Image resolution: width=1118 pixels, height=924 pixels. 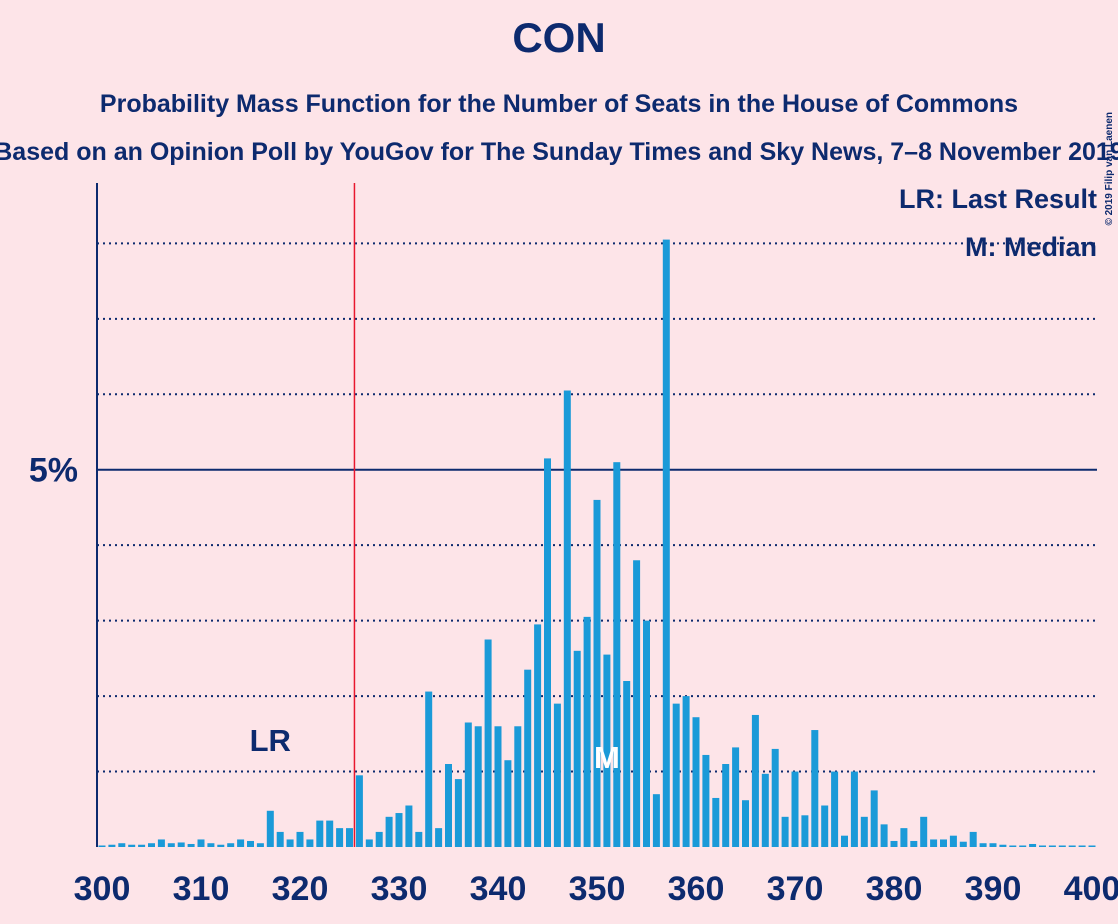 What do you see at coordinates (270, 740) in the screenshot?
I see `last-result-label: LR` at bounding box center [270, 740].